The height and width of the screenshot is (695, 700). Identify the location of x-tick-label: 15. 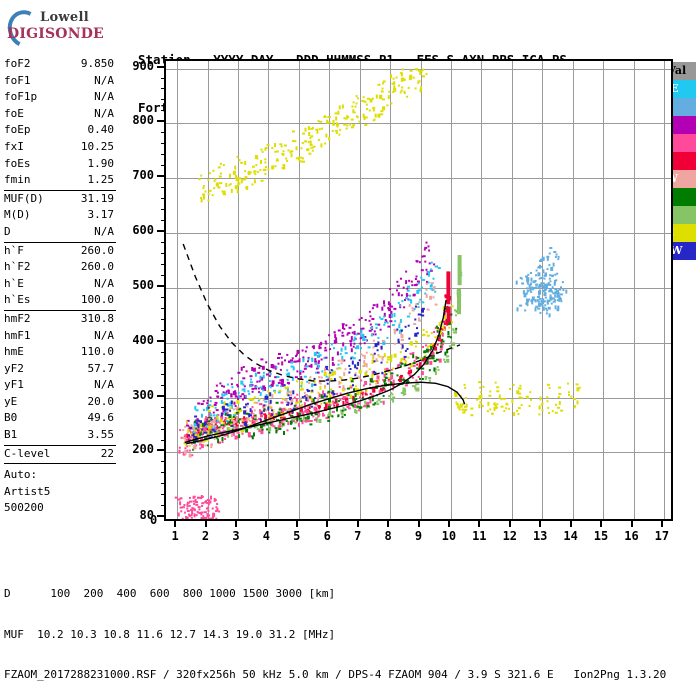
(601, 536).